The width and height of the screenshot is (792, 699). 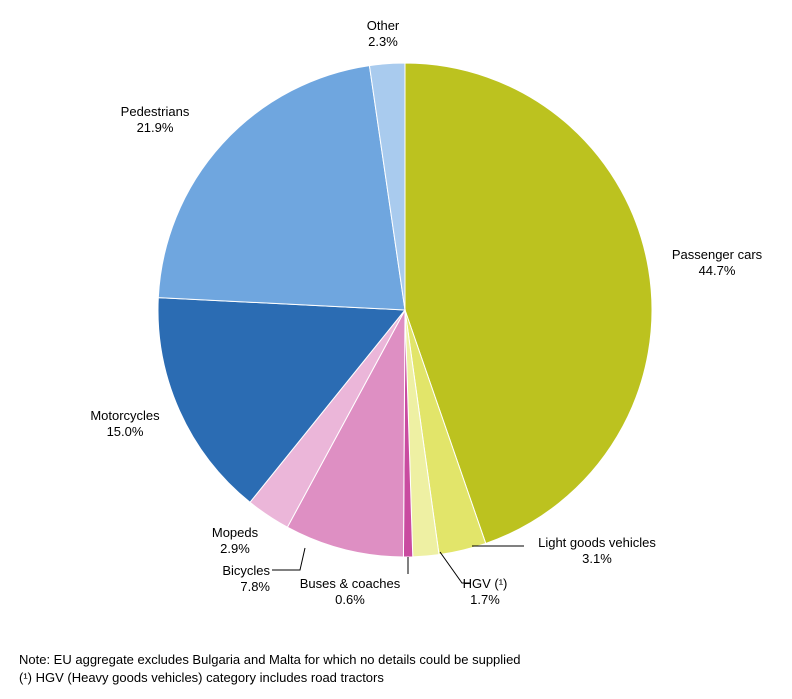 I want to click on pie-slice-other, so click(x=387, y=186).